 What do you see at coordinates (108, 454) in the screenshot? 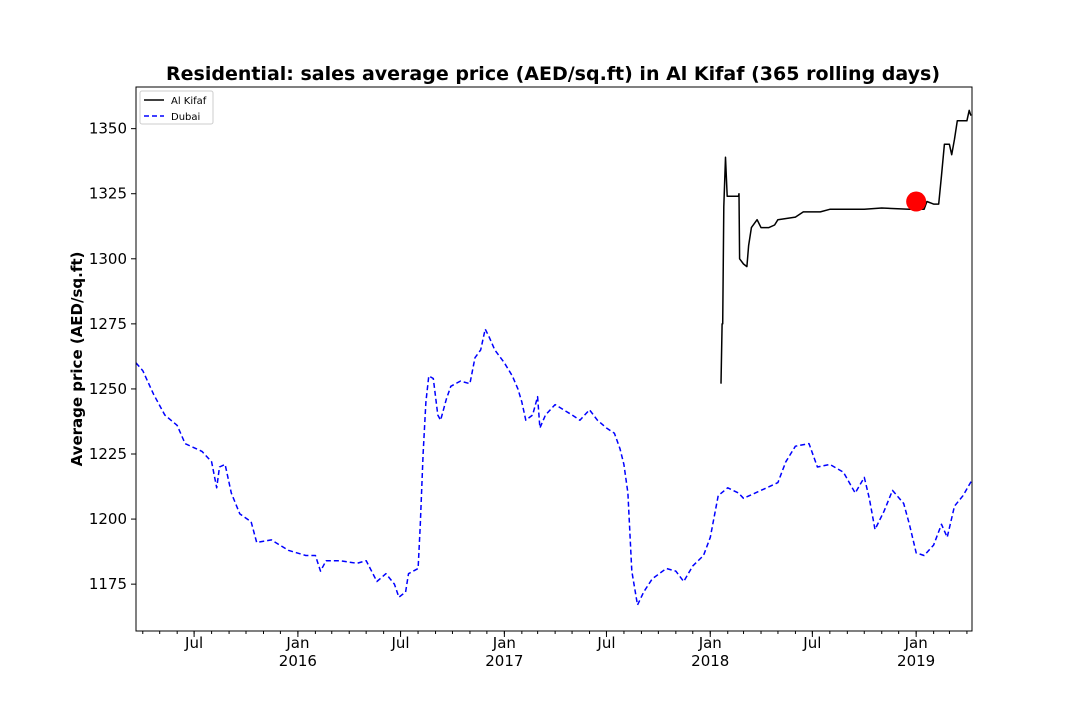
I see `y-tick-label: 1225` at bounding box center [108, 454].